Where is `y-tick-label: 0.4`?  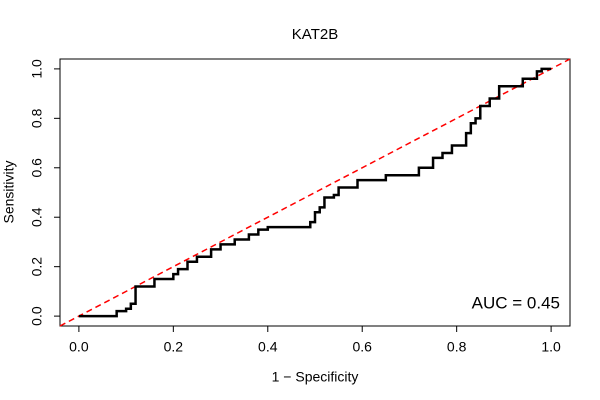
y-tick-label: 0.4 is located at coordinates (37, 217).